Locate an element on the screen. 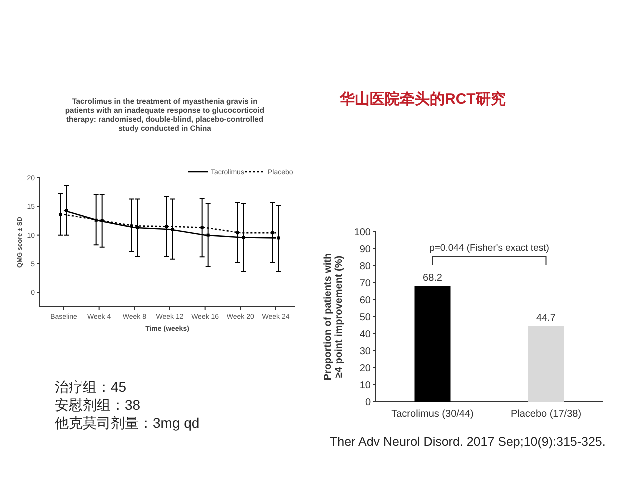 The width and height of the screenshot is (640, 480). x-tick-label: Placebo (17/38) is located at coordinates (546, 414).